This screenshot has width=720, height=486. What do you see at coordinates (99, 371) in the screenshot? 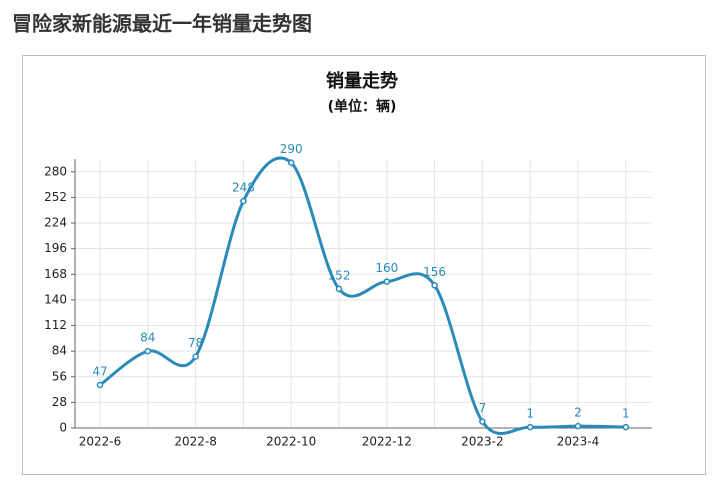
I see `data-label: 47` at bounding box center [99, 371].